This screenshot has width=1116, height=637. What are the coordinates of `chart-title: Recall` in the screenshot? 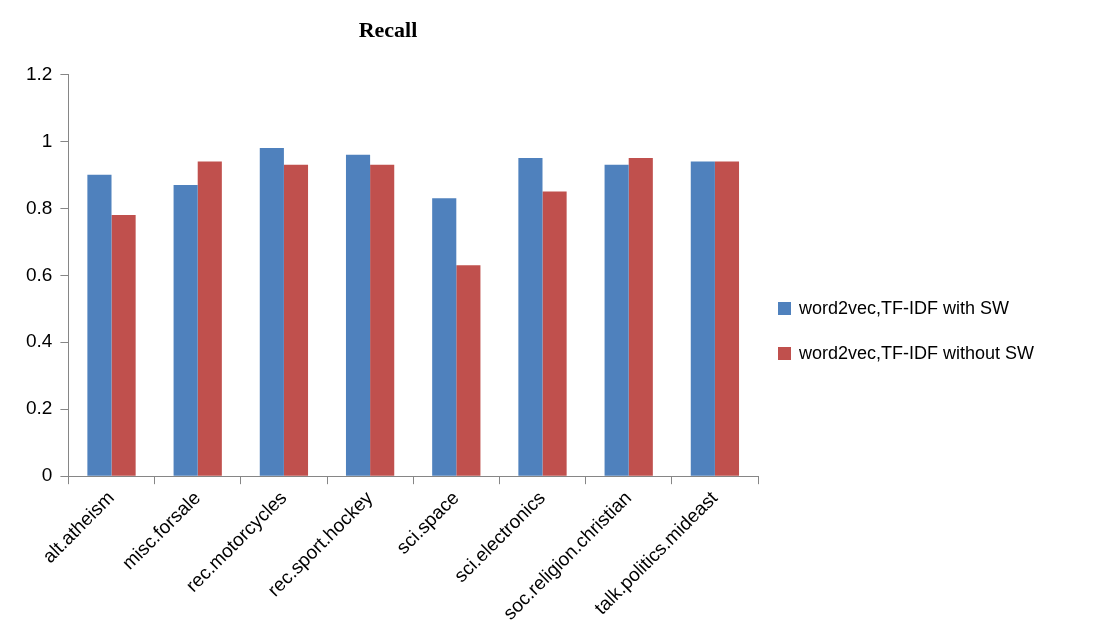 It's located at (388, 29).